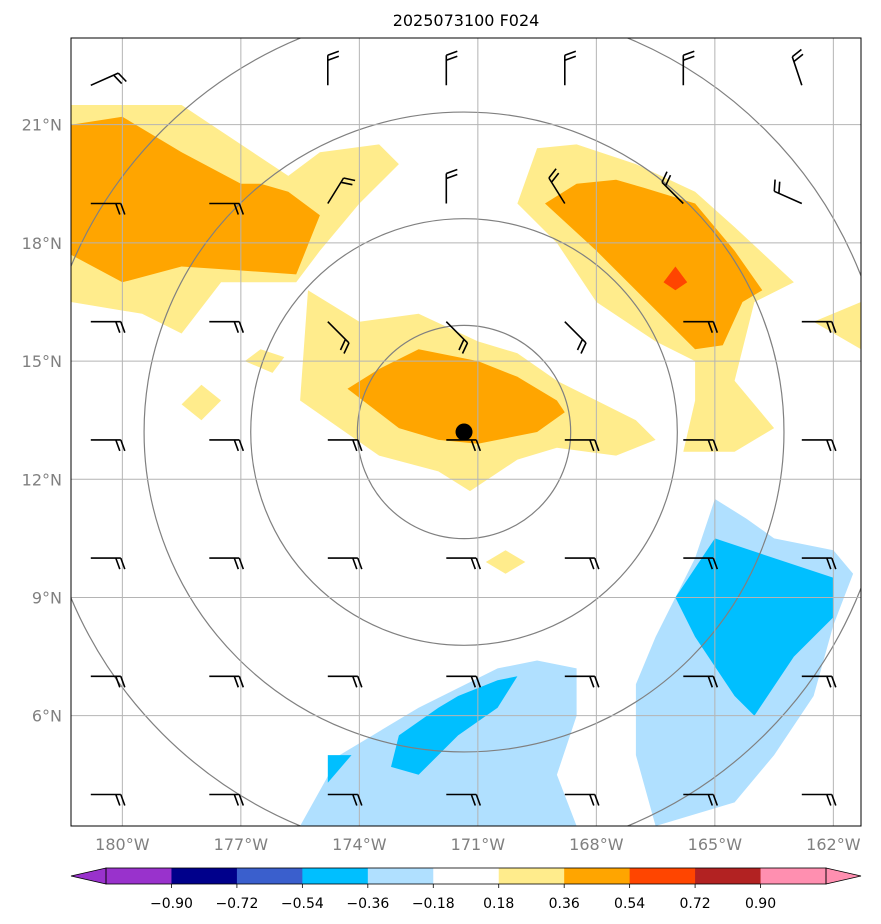  What do you see at coordinates (596, 844) in the screenshot?
I see `lon-tick-label-4: 168°W` at bounding box center [596, 844].